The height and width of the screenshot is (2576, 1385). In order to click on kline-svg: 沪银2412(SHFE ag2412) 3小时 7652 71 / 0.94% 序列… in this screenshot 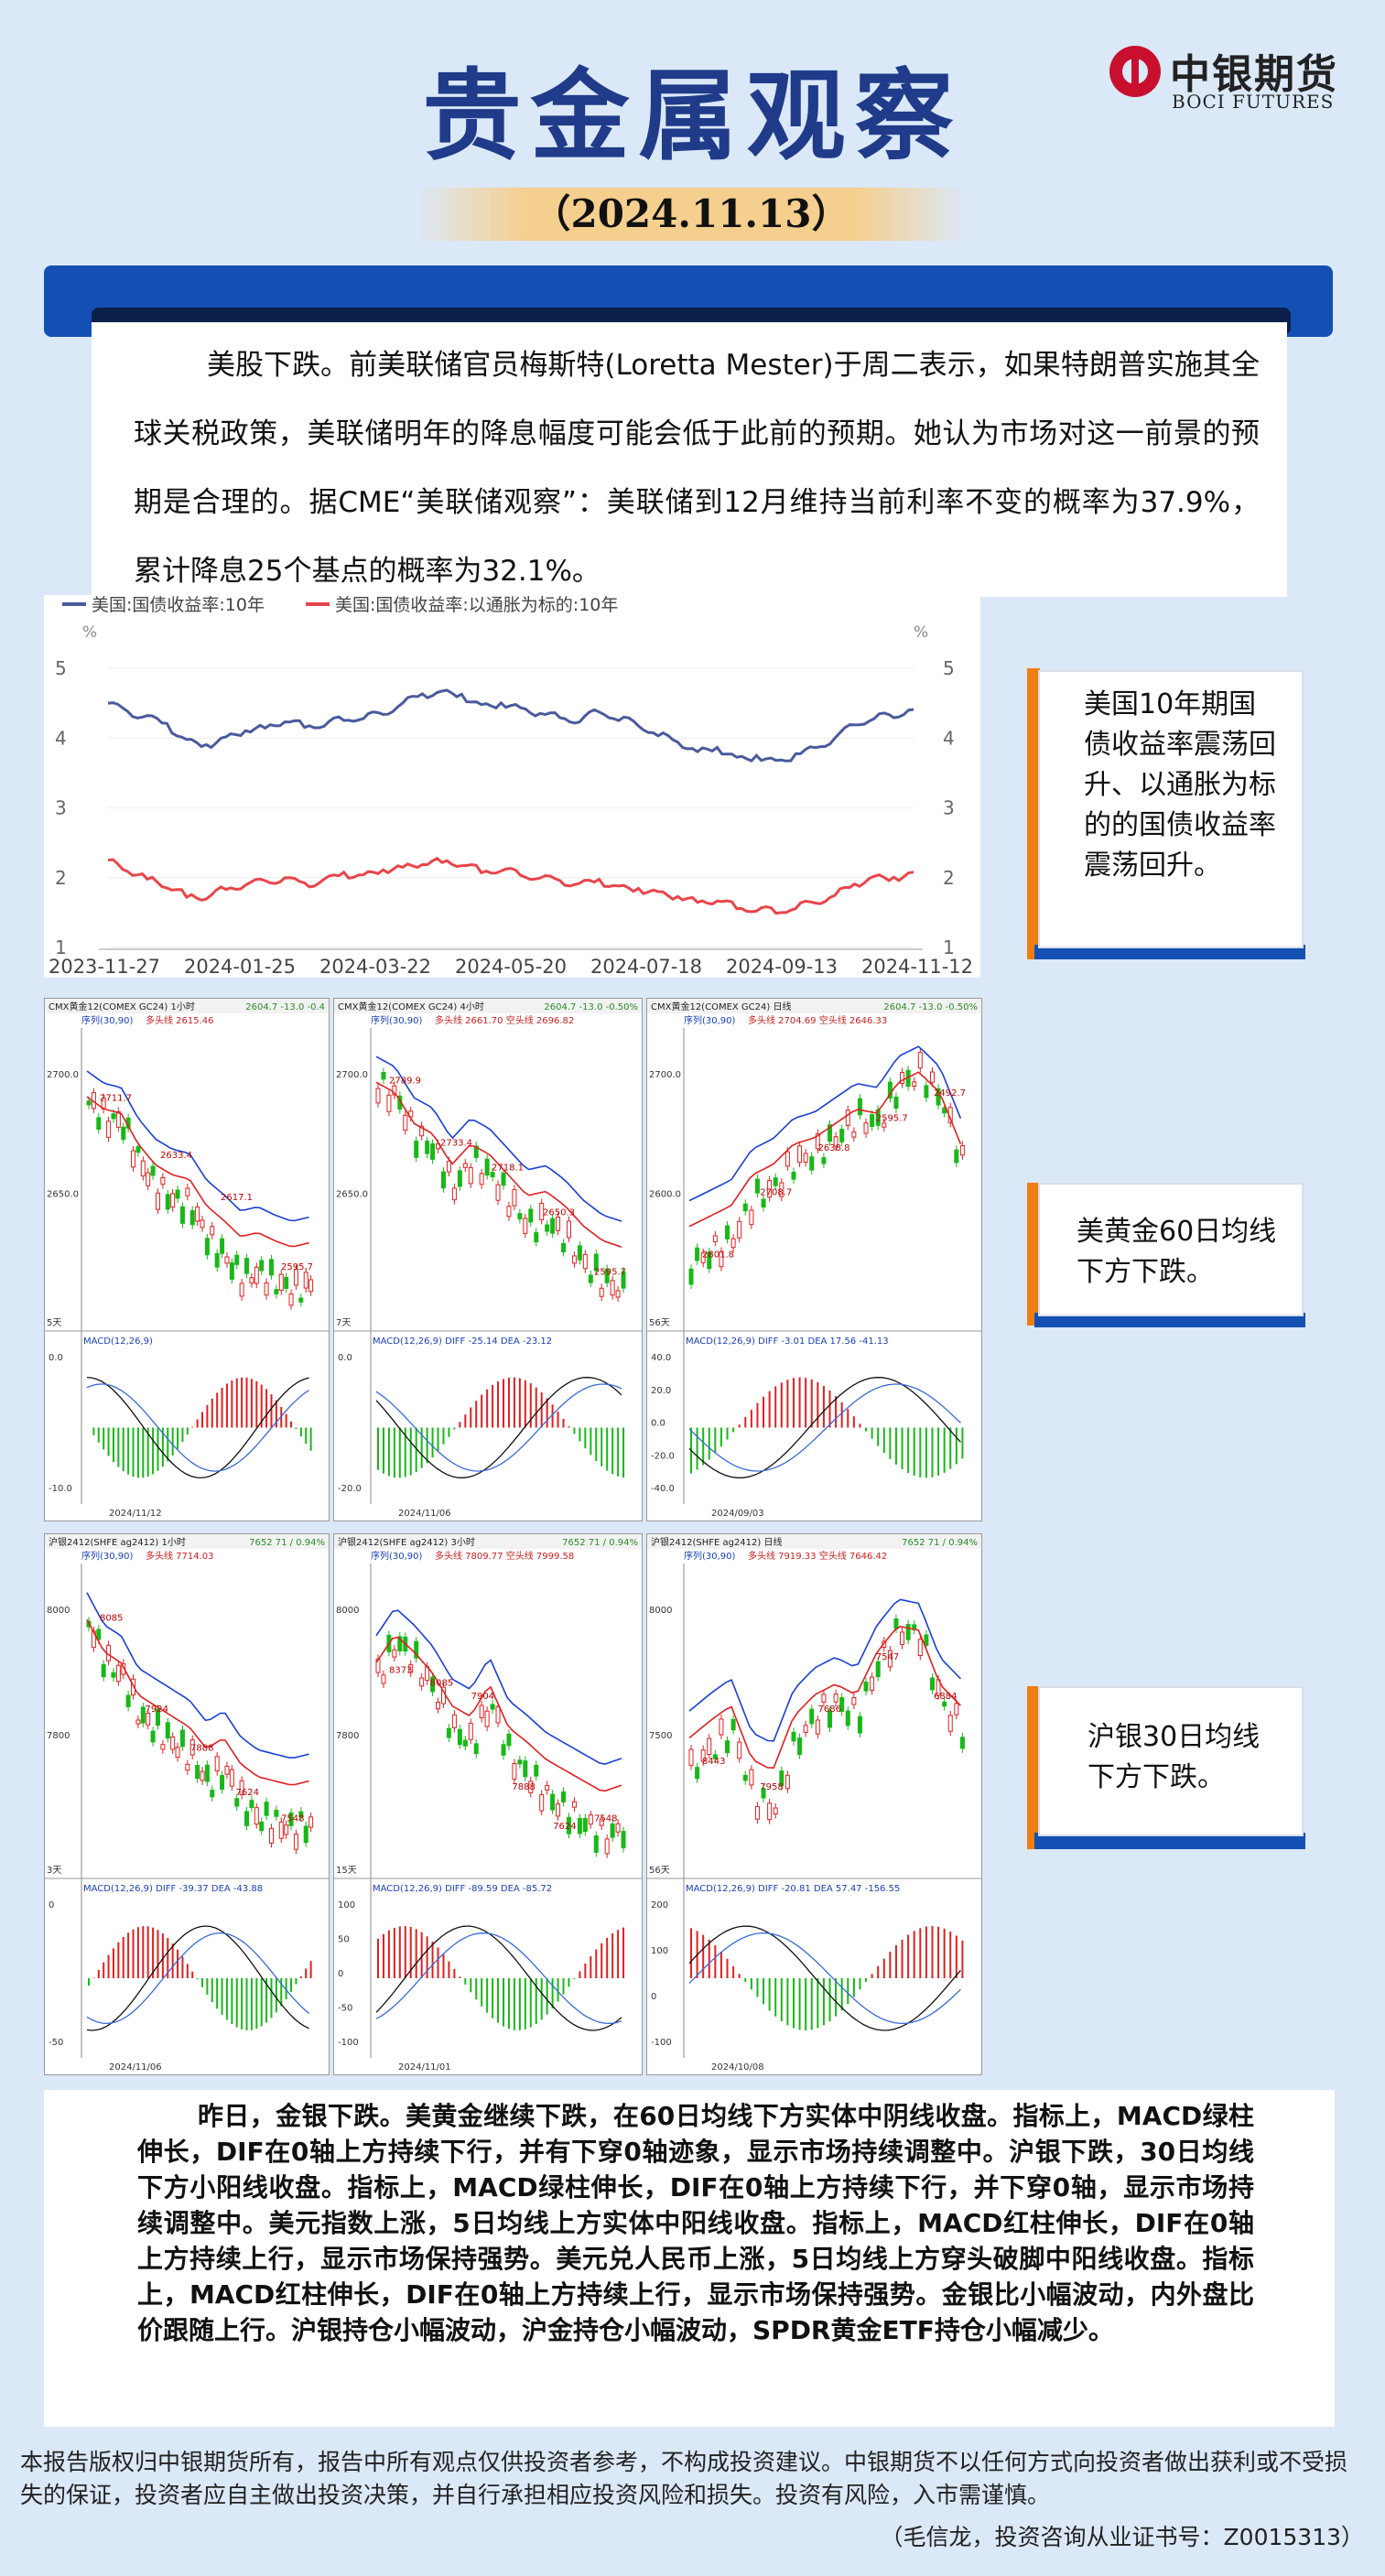, I will do `click(488, 1804)`.